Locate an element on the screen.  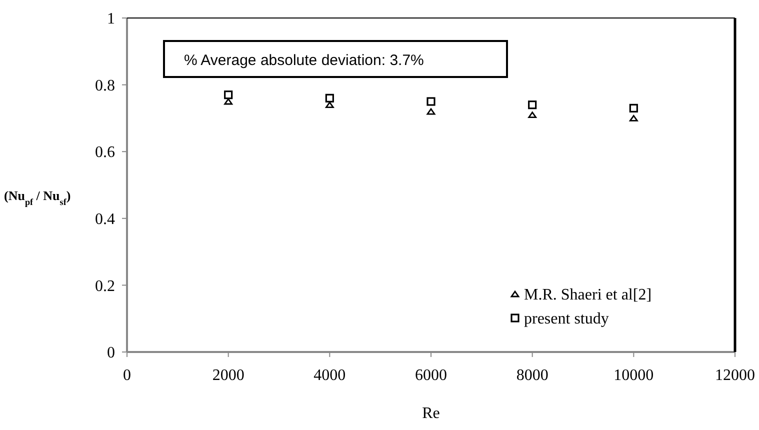
x-axis-title: Re is located at coordinates (431, 413).